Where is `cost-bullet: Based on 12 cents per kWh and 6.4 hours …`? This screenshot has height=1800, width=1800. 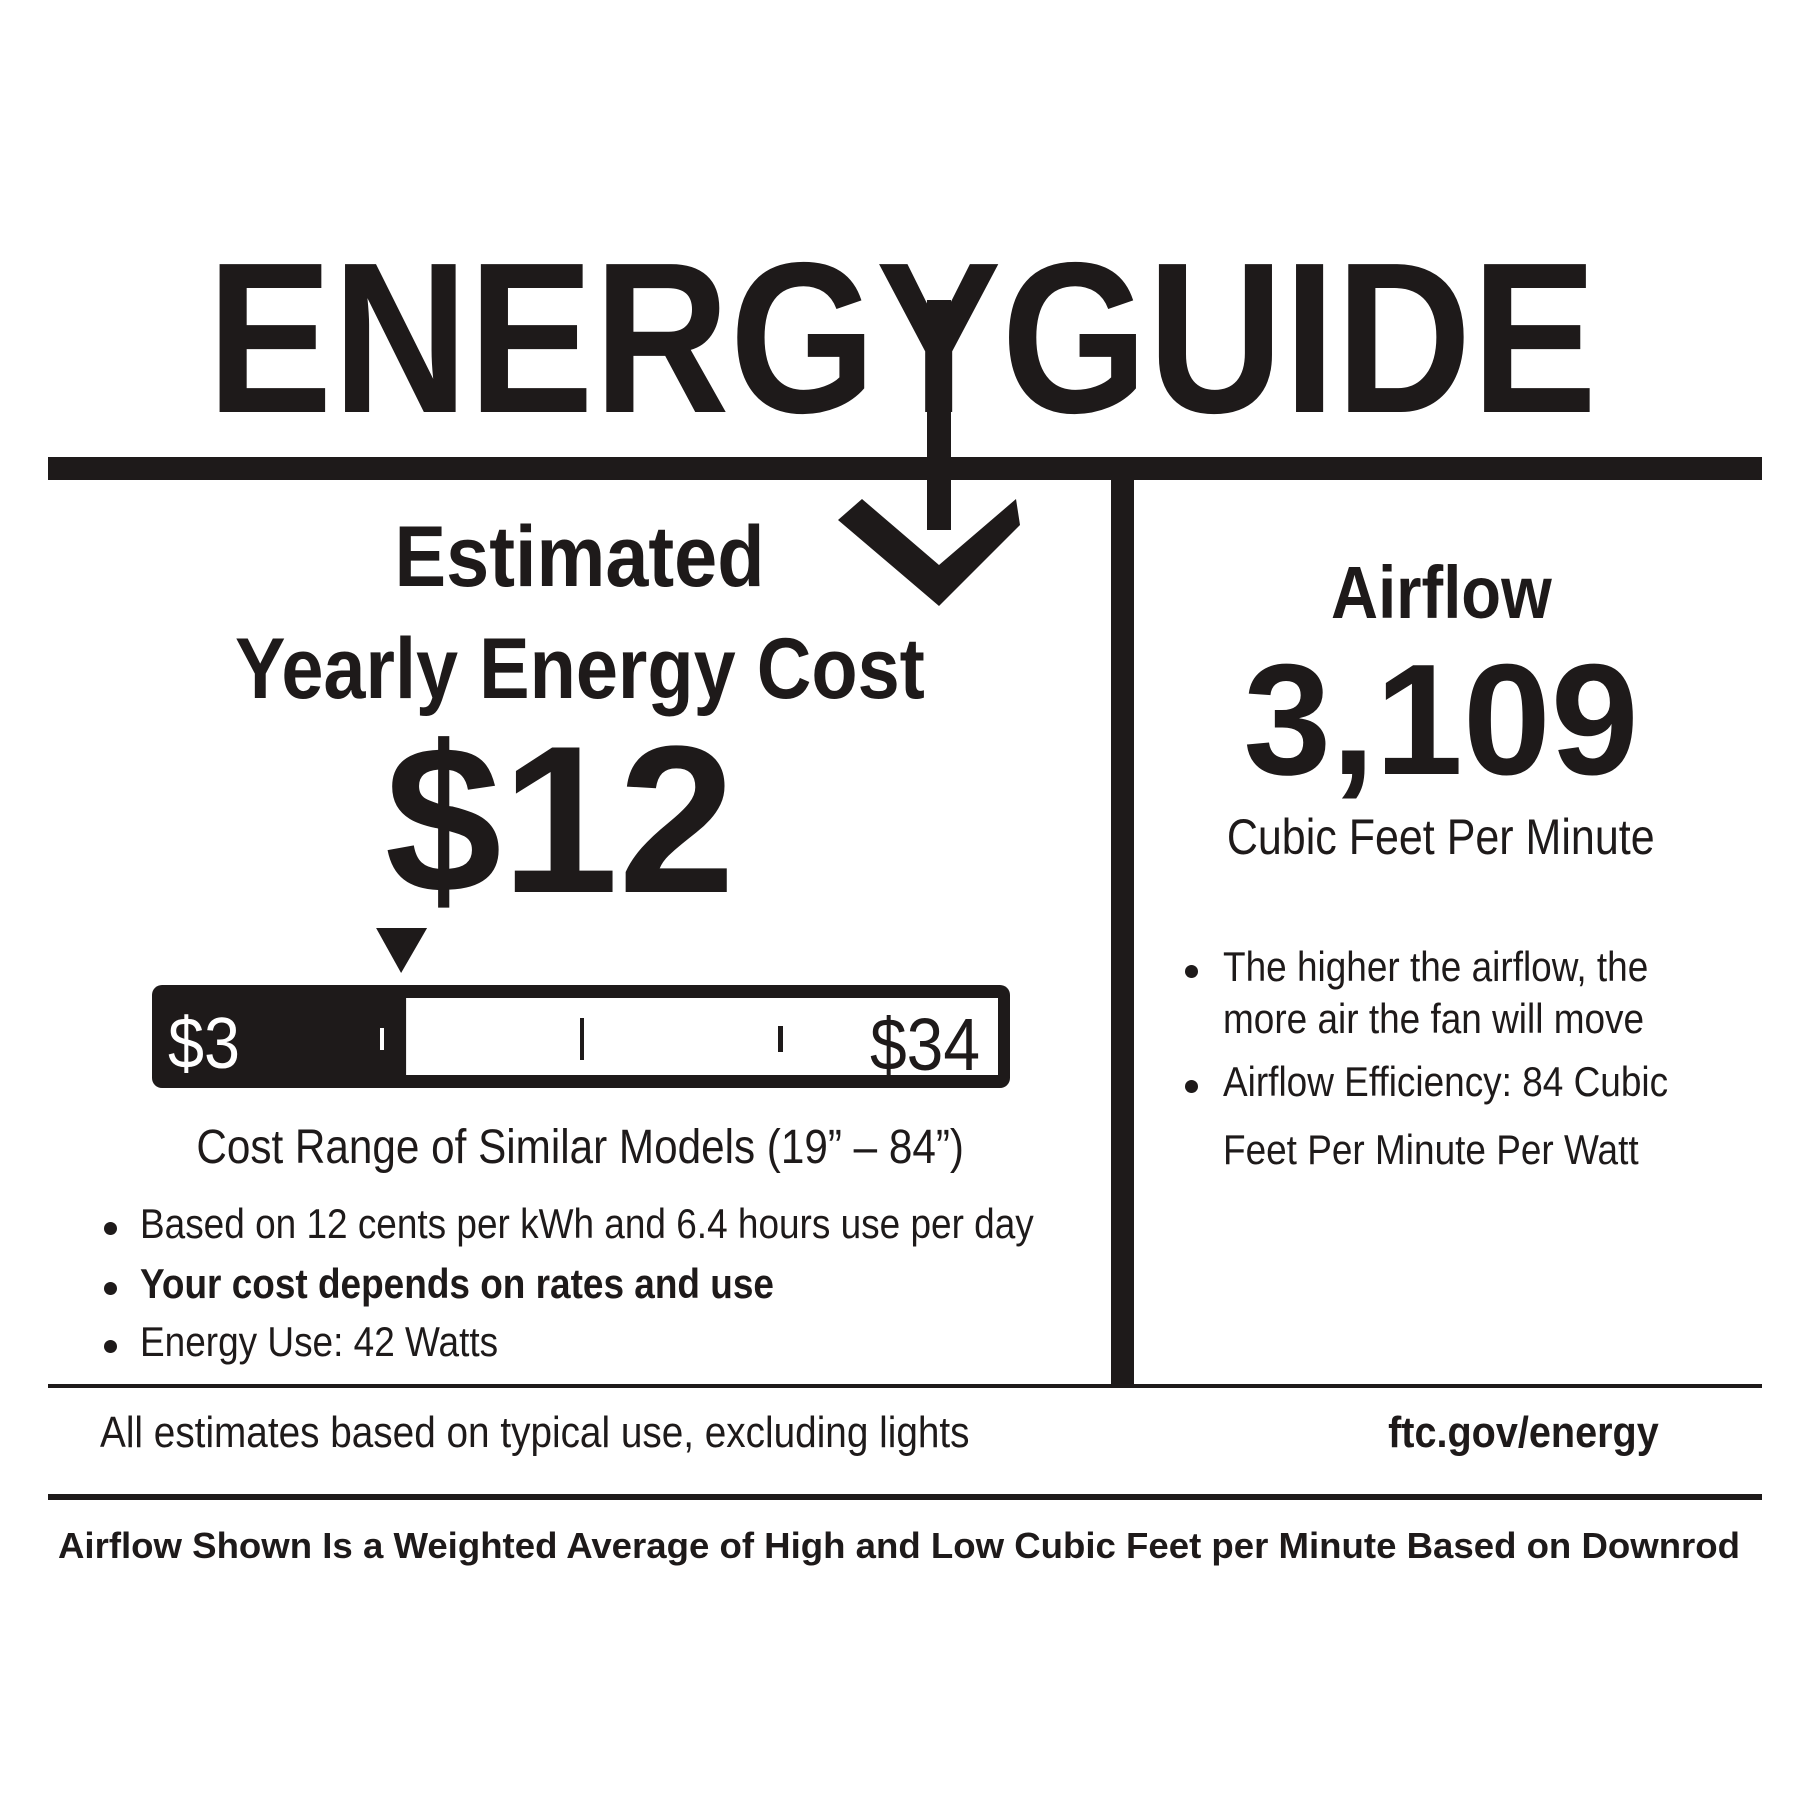 cost-bullet: Based on 12 cents per kWh and 6.4 hours … is located at coordinates (587, 1223).